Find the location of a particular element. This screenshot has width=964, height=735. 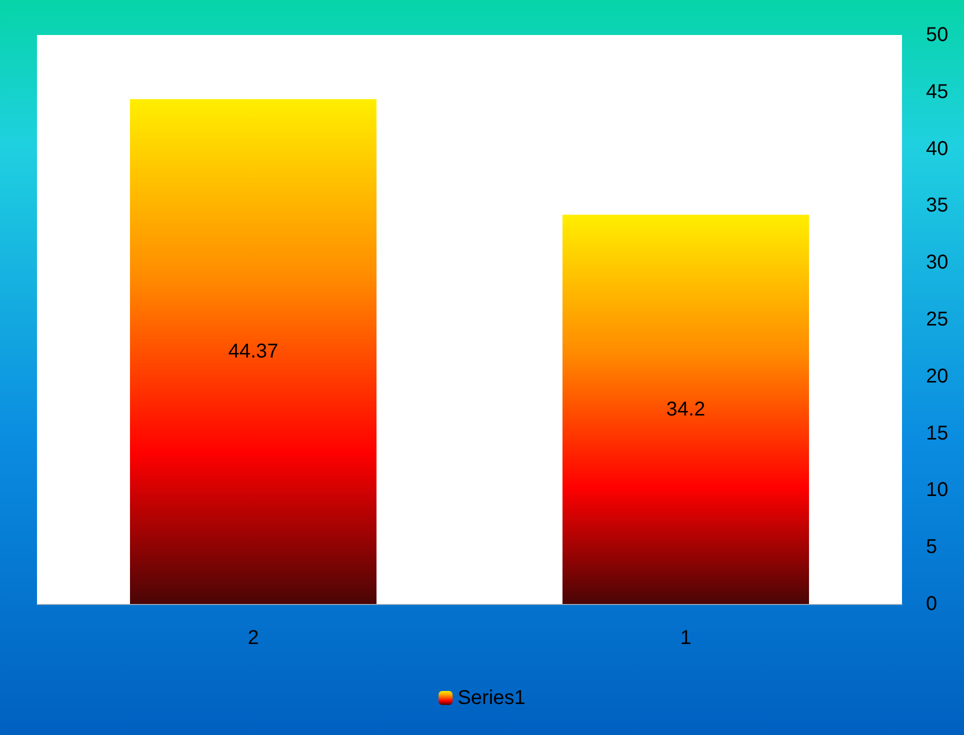

y-tick-label: 10 is located at coordinates (937, 490).